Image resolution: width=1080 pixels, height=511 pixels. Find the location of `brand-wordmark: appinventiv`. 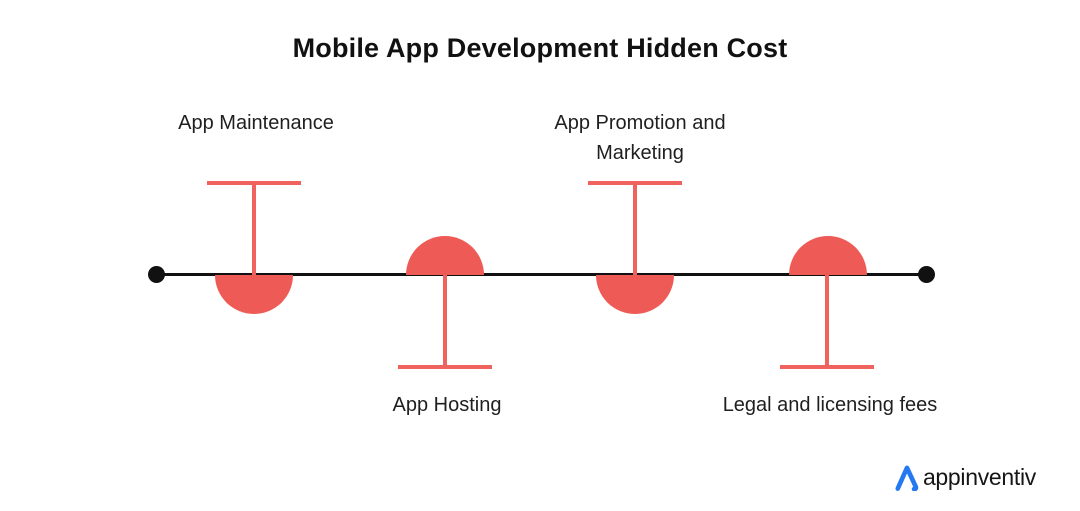

brand-wordmark: appinventiv is located at coordinates (979, 477).